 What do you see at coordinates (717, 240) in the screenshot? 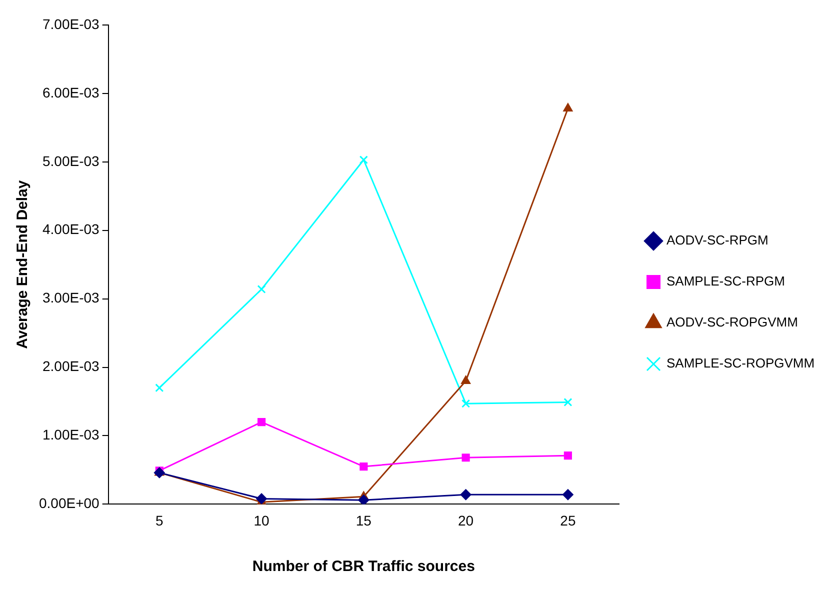
I see `legend-label: AODV-SC-RPGM` at bounding box center [717, 240].